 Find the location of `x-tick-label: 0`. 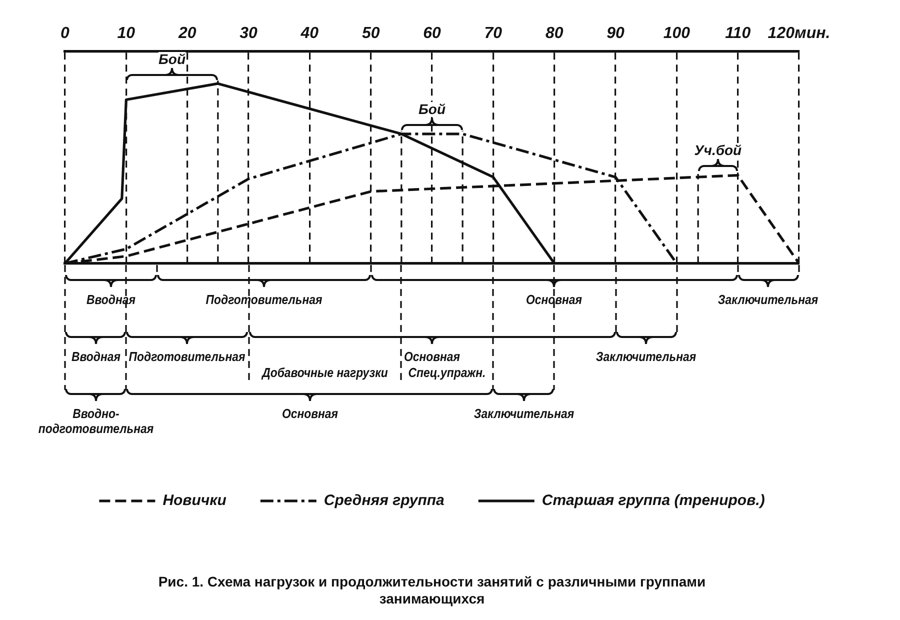

x-tick-label: 0 is located at coordinates (65, 33).